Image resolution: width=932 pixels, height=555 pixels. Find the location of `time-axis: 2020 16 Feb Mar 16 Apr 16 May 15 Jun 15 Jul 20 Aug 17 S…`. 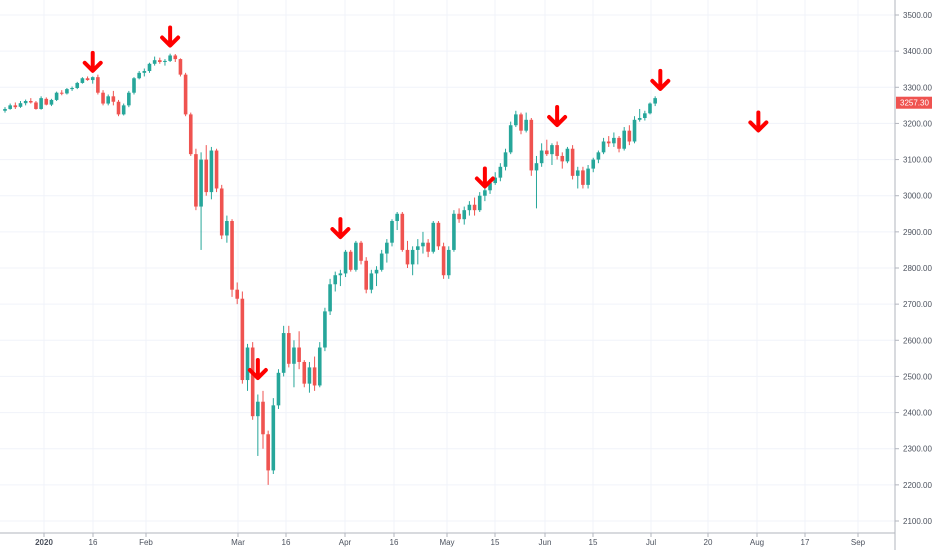

time-axis: 2020 16 Feb Mar 16 Apr 16 May 15 Jun 15 Jul 20 Aug 17 S… is located at coordinates (447, 539).